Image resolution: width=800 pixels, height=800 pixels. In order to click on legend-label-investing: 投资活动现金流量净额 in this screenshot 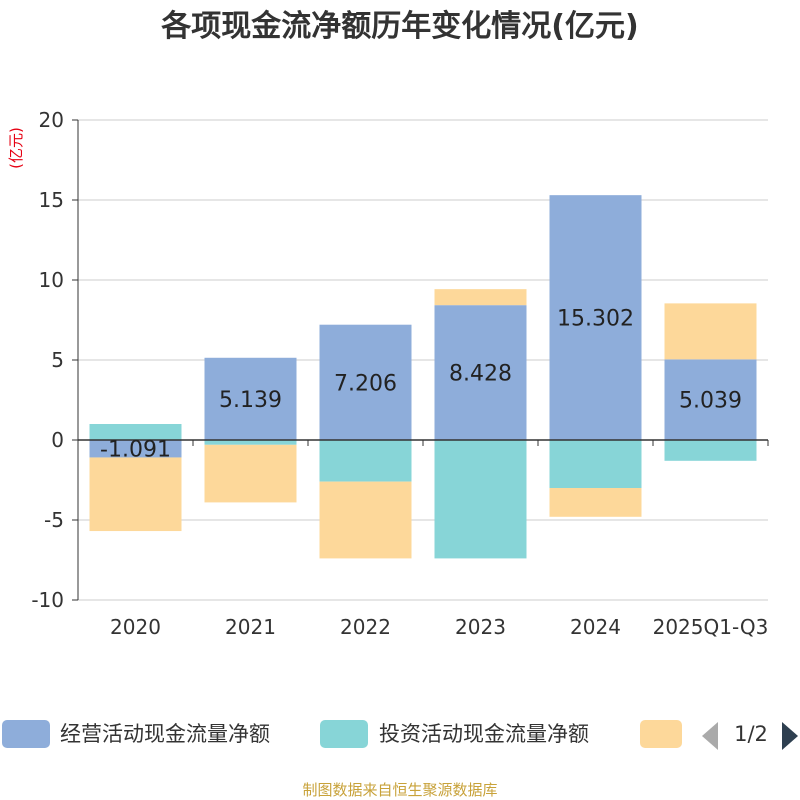, I will do `click(484, 734)`.